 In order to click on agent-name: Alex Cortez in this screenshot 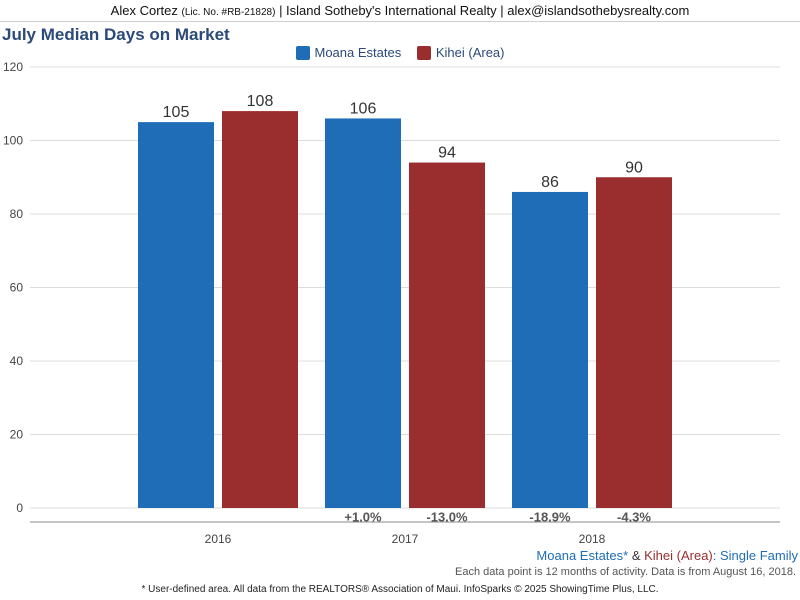, I will do `click(144, 10)`.